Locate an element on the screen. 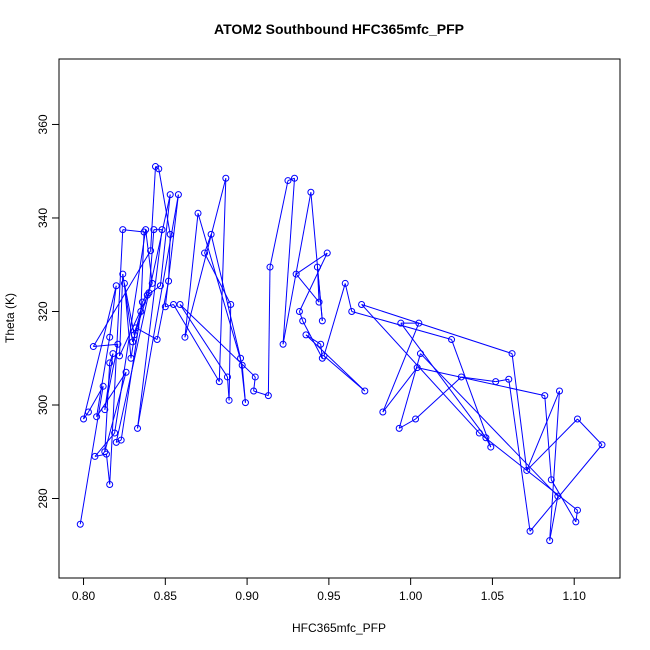 Image resolution: width=650 pixels, height=650 pixels. y-axis: 280 300 320 340 360 is located at coordinates (47, 311).